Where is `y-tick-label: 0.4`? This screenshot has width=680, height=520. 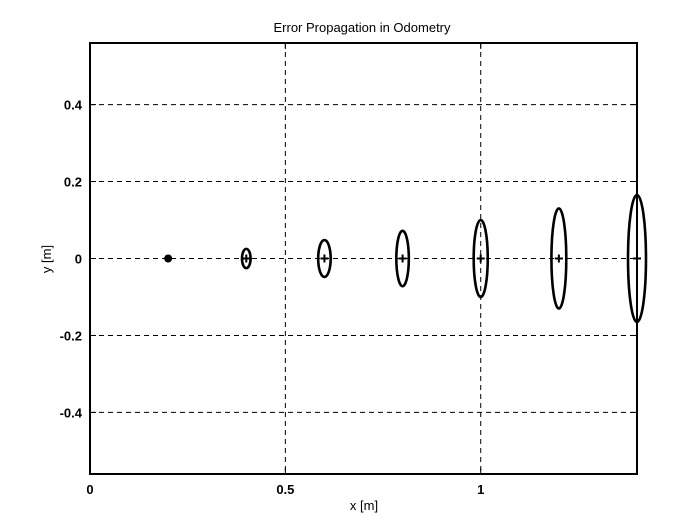 y-tick-label: 0.4 is located at coordinates (73, 105).